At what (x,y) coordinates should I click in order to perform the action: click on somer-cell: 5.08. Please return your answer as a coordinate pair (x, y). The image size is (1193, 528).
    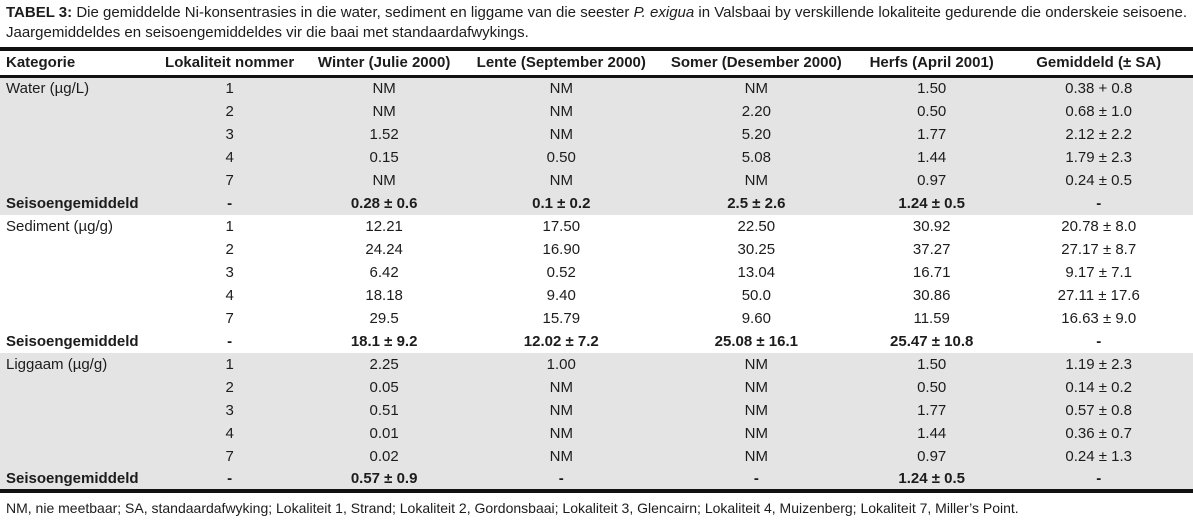
    Looking at the image, I should click on (756, 157).